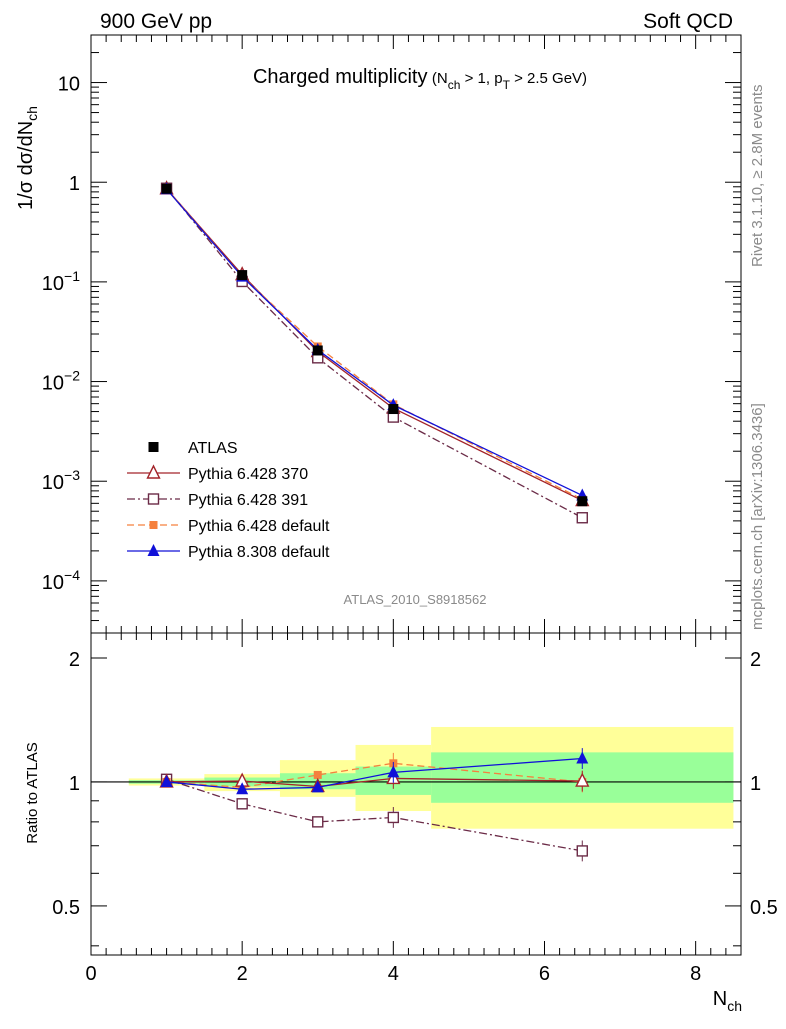  I want to click on x-axis-label: Nch, so click(727, 1001).